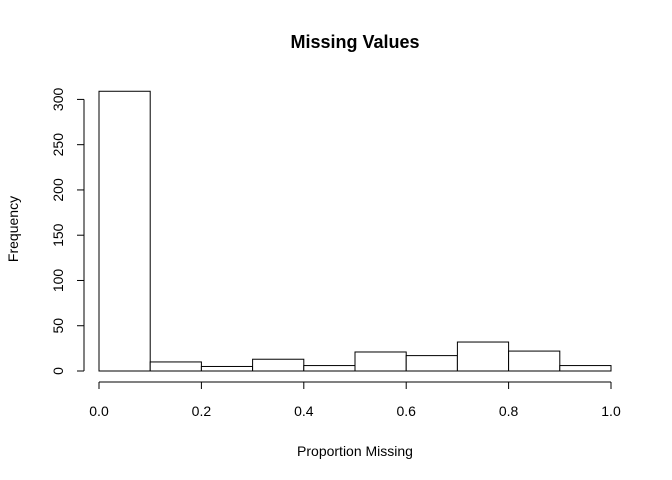  What do you see at coordinates (67, 231) in the screenshot?
I see `y-axis: 0 50 100 150 200 250 300` at bounding box center [67, 231].